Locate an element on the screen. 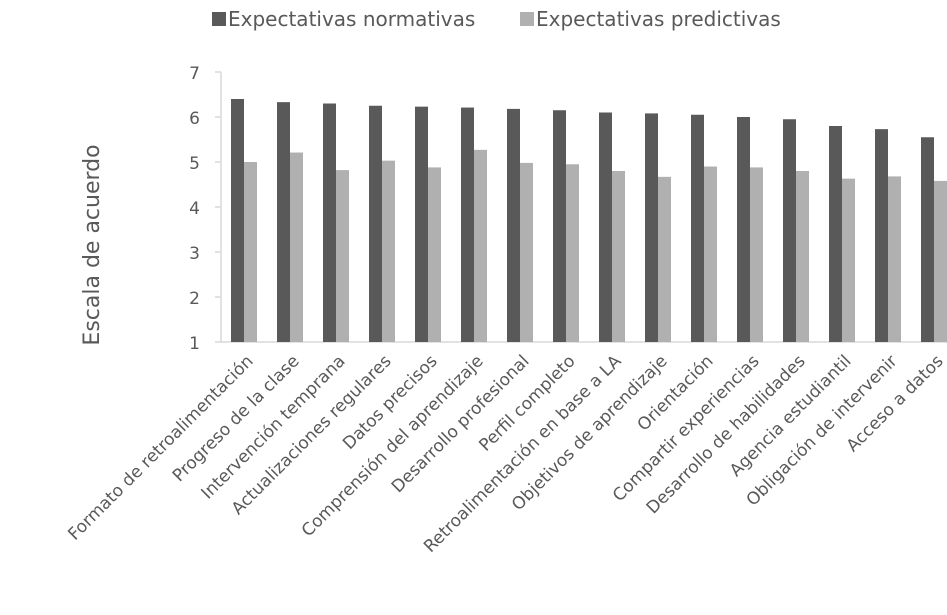  y-axis-title: Escala de acuerdo is located at coordinates (92, 244).